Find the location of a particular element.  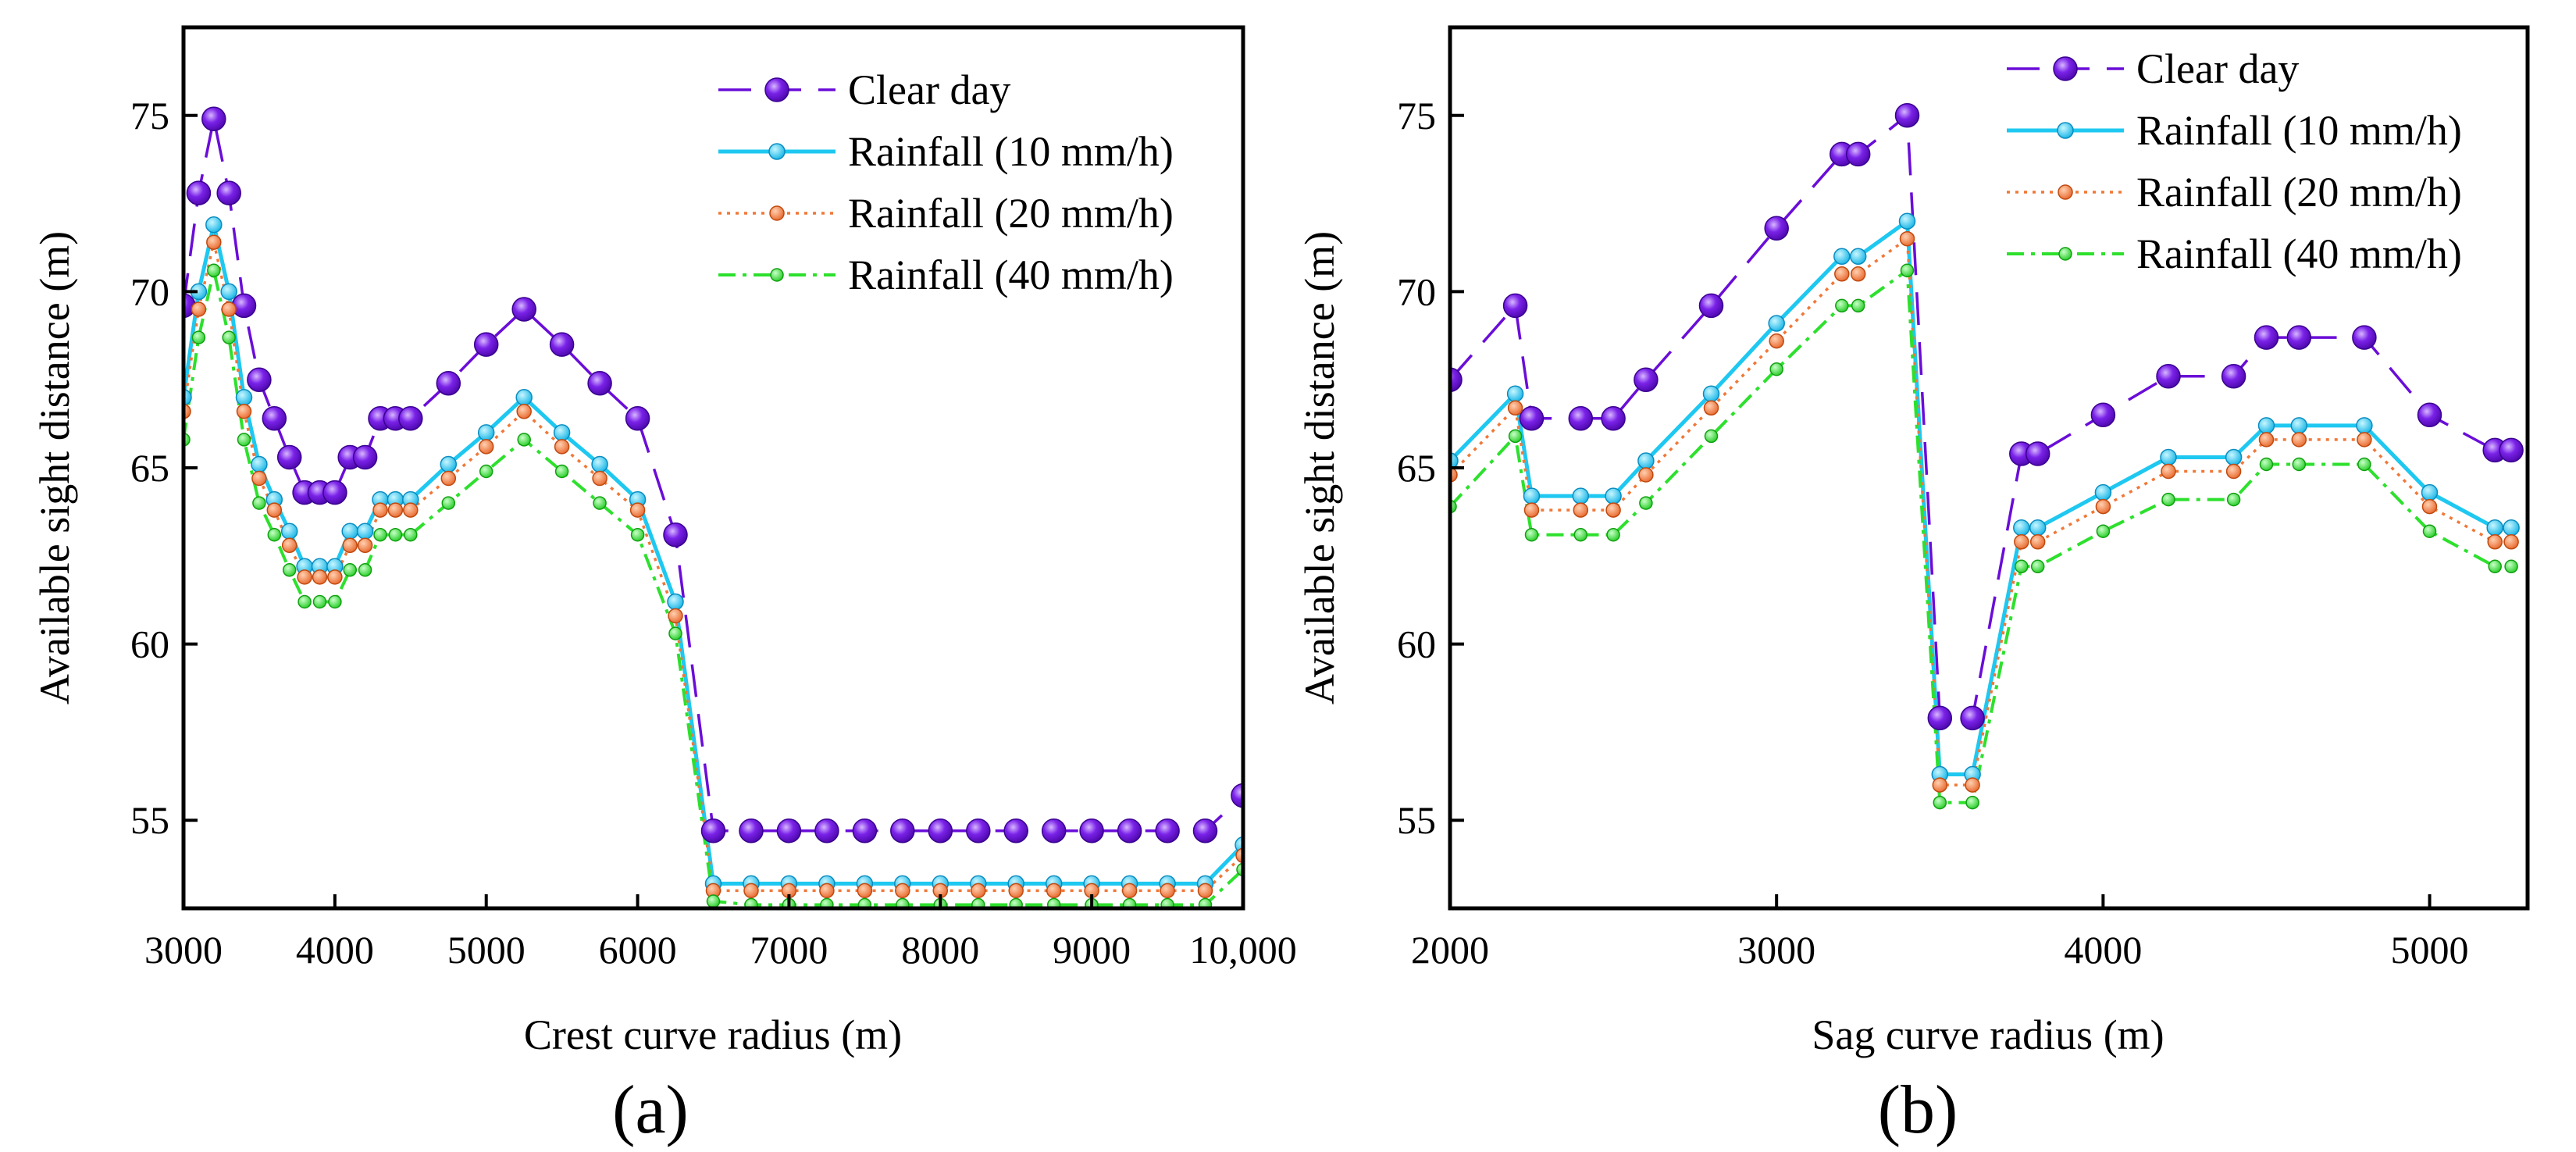

panel-b-y-axis: 55 60 65 70 75 is located at coordinates (1430, 468).